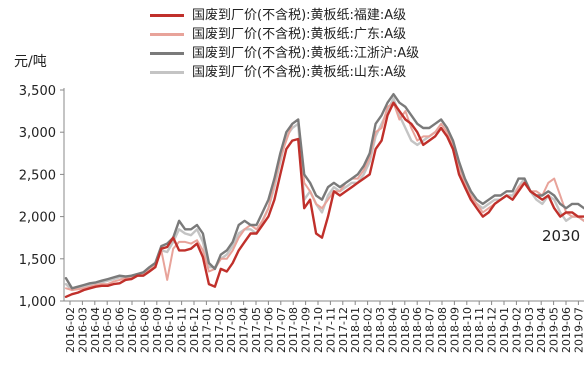 The width and height of the screenshot is (584, 372). What do you see at coordinates (182, 330) in the screenshot?
I see `x-tick-label: 2016-11` at bounding box center [182, 330].